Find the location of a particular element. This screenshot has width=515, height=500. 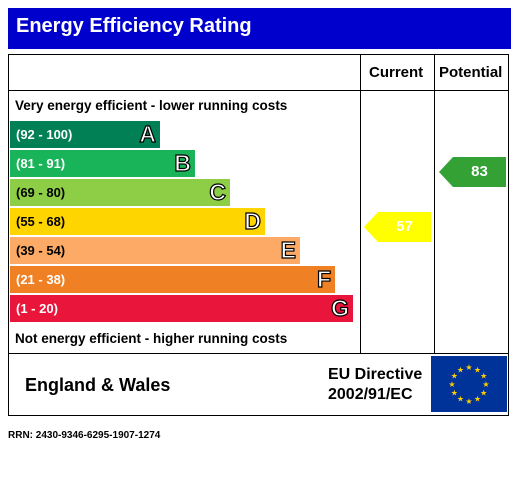

band-range: (55 - 68) is located at coordinates (41, 221).